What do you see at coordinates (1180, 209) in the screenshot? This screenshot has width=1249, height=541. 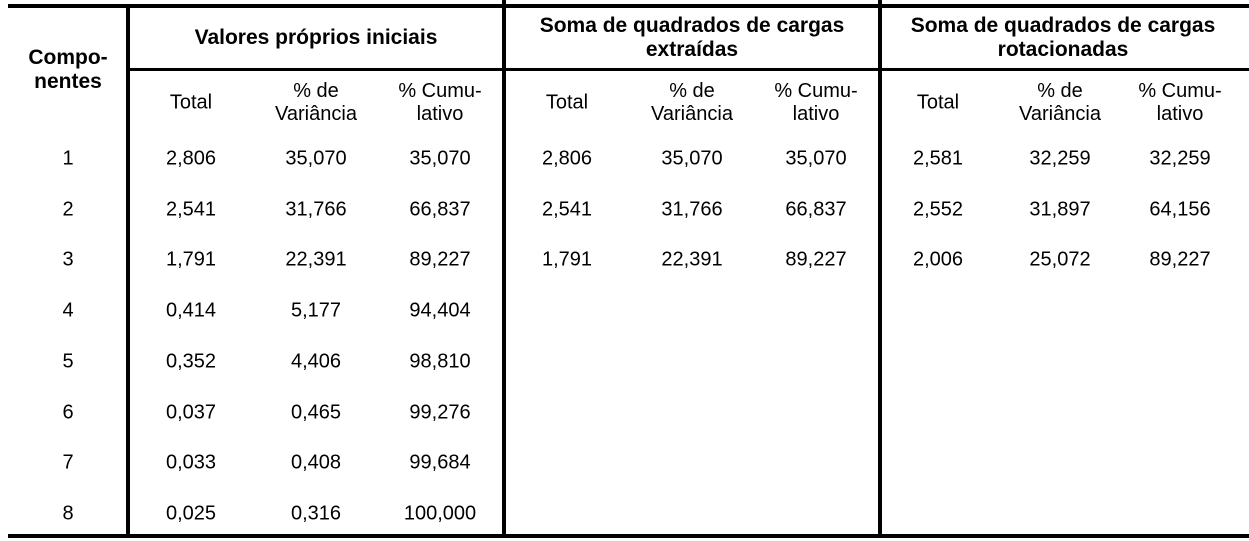 I see `rotated-cell: 64,156` at bounding box center [1180, 209].